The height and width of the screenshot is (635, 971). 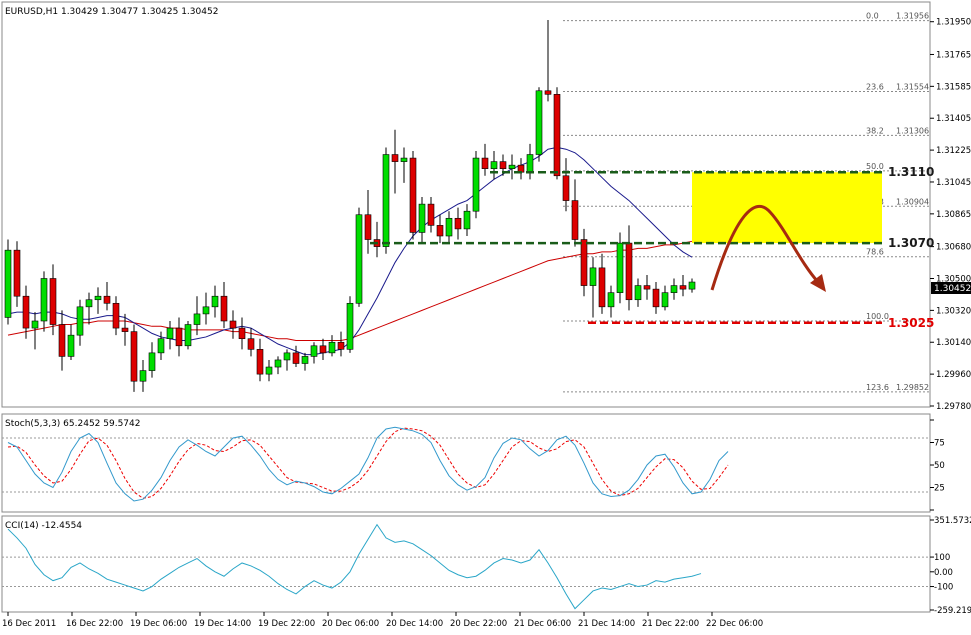 I want to click on cci-tick-label: 0.00, so click(x=943, y=573).